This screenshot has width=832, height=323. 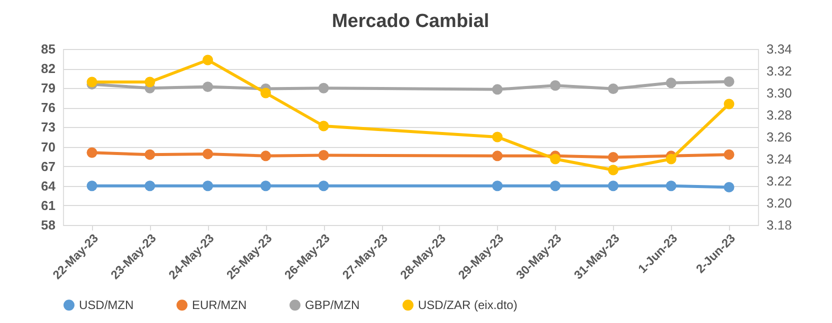 I want to click on y-tick-label: 61, so click(x=48, y=205).